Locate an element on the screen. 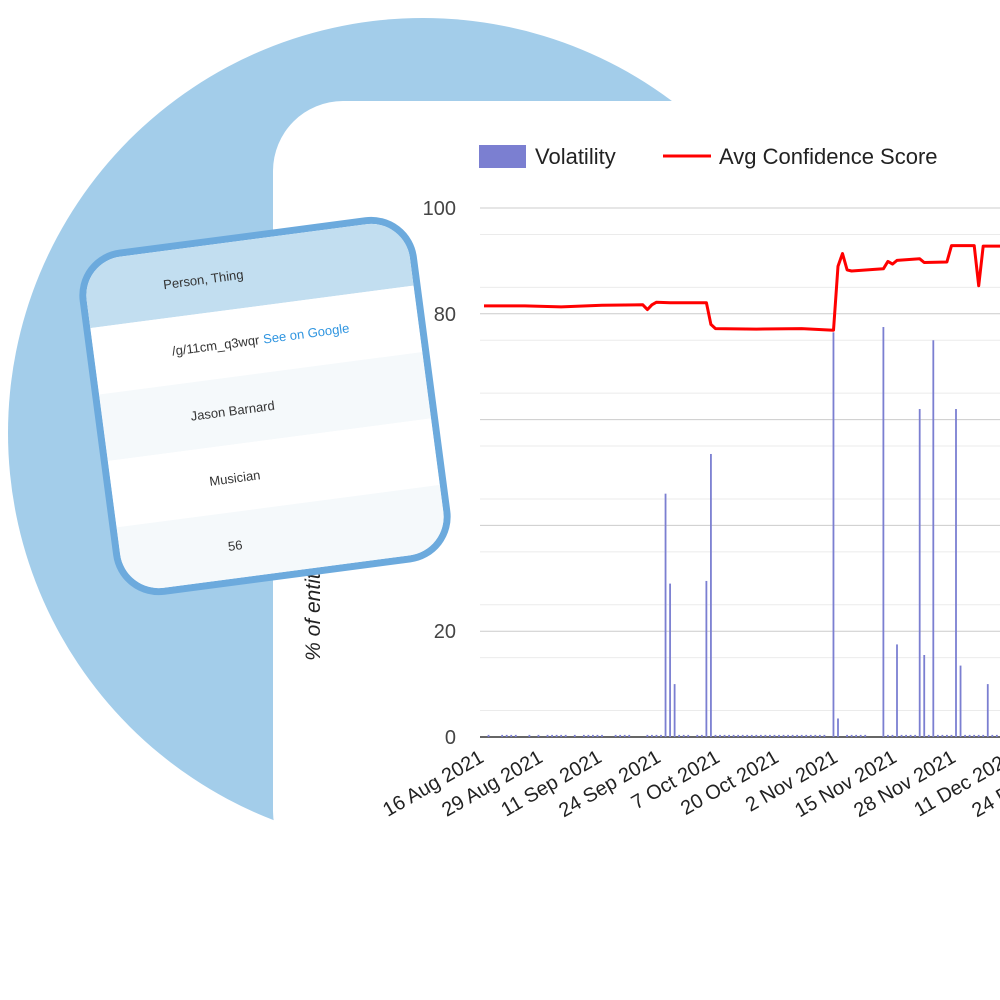  y-tick-label: 80 is located at coordinates (445, 315).